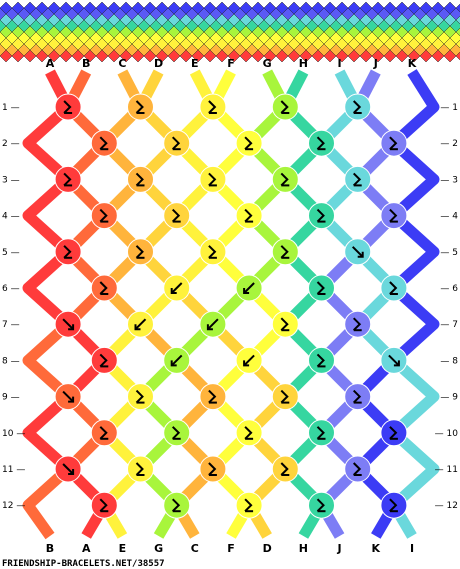  What do you see at coordinates (449, 325) in the screenshot?
I see `row-label-right: — 7` at bounding box center [449, 325].